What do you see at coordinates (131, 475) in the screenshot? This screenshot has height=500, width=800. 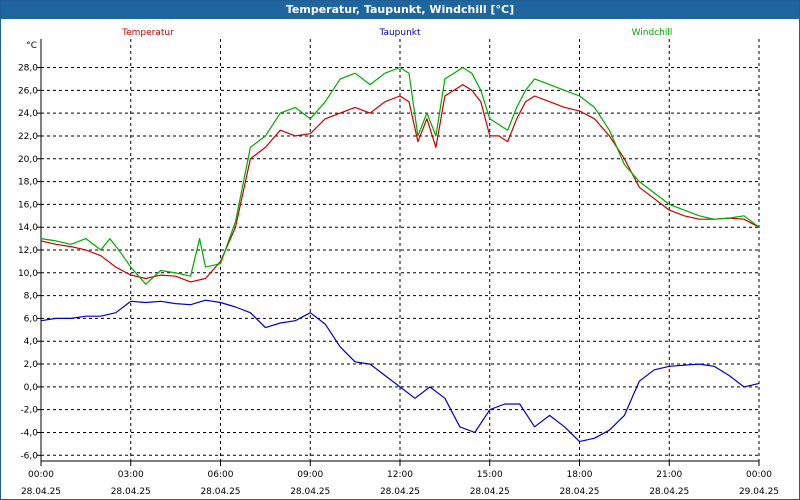 I see `x-tick-time-label: 03:00` at bounding box center [131, 475].